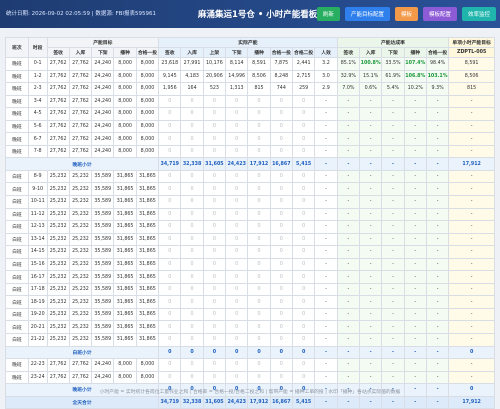 The image size is (500, 409). Describe the element at coordinates (37, 239) in the screenshot. I see `cell: 13-14` at that location.